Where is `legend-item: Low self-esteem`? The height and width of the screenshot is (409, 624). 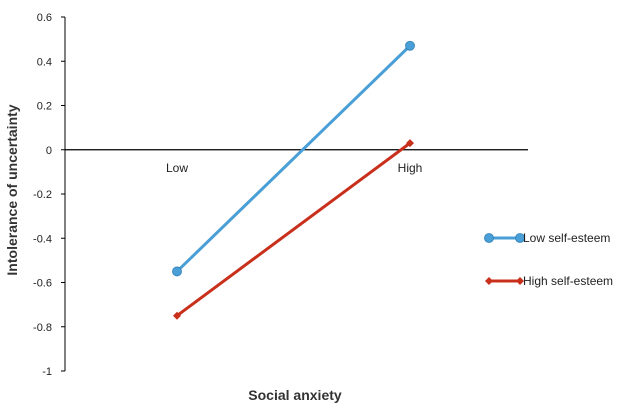
legend-item: Low self-esteem is located at coordinates (547, 238).